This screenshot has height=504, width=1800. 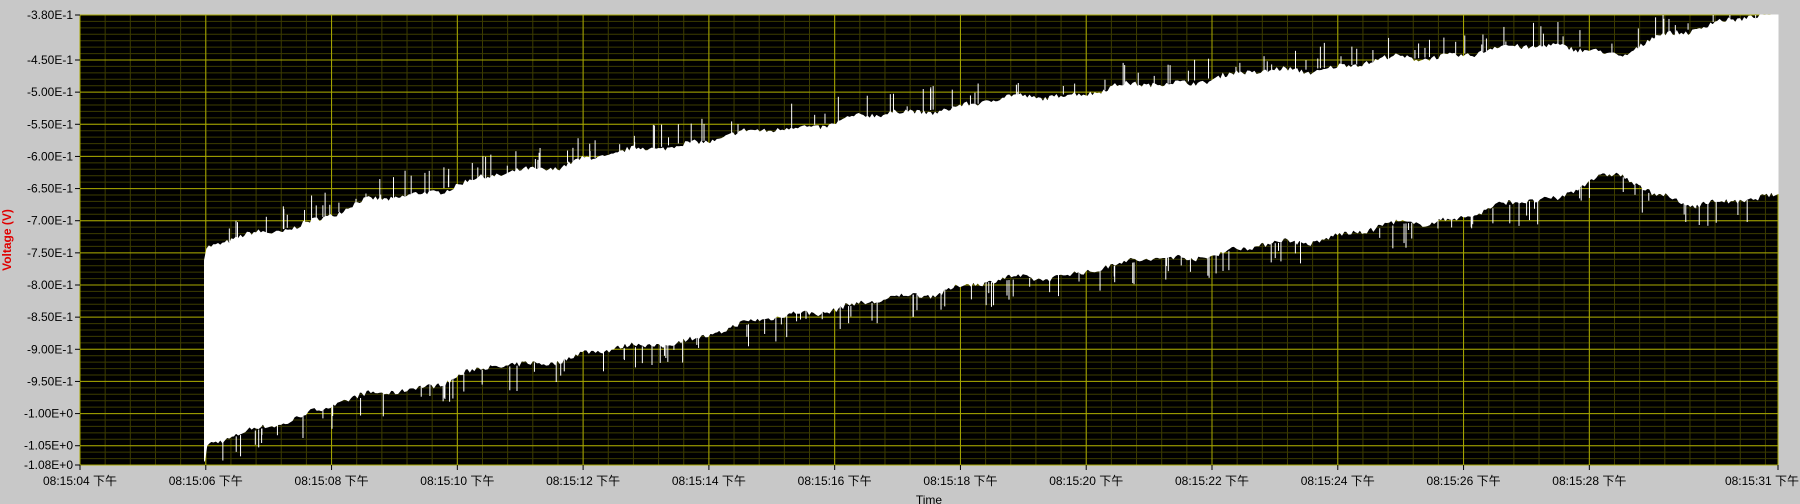 What do you see at coordinates (50, 60) in the screenshot?
I see `y-tick-label: -4.50E-1` at bounding box center [50, 60].